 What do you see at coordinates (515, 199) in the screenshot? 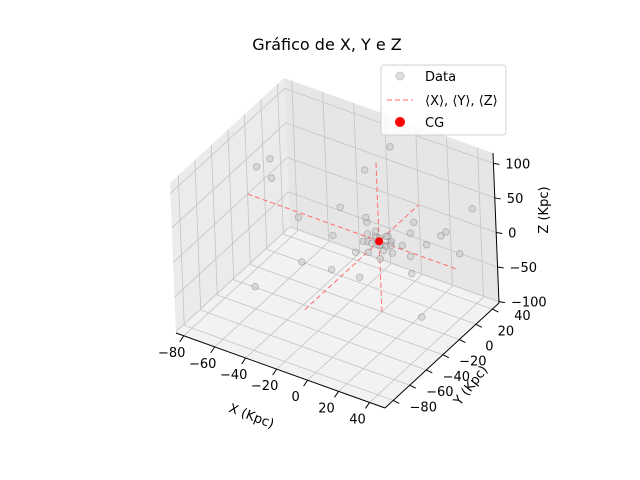
I see `z-tick-label: 50` at bounding box center [515, 199].